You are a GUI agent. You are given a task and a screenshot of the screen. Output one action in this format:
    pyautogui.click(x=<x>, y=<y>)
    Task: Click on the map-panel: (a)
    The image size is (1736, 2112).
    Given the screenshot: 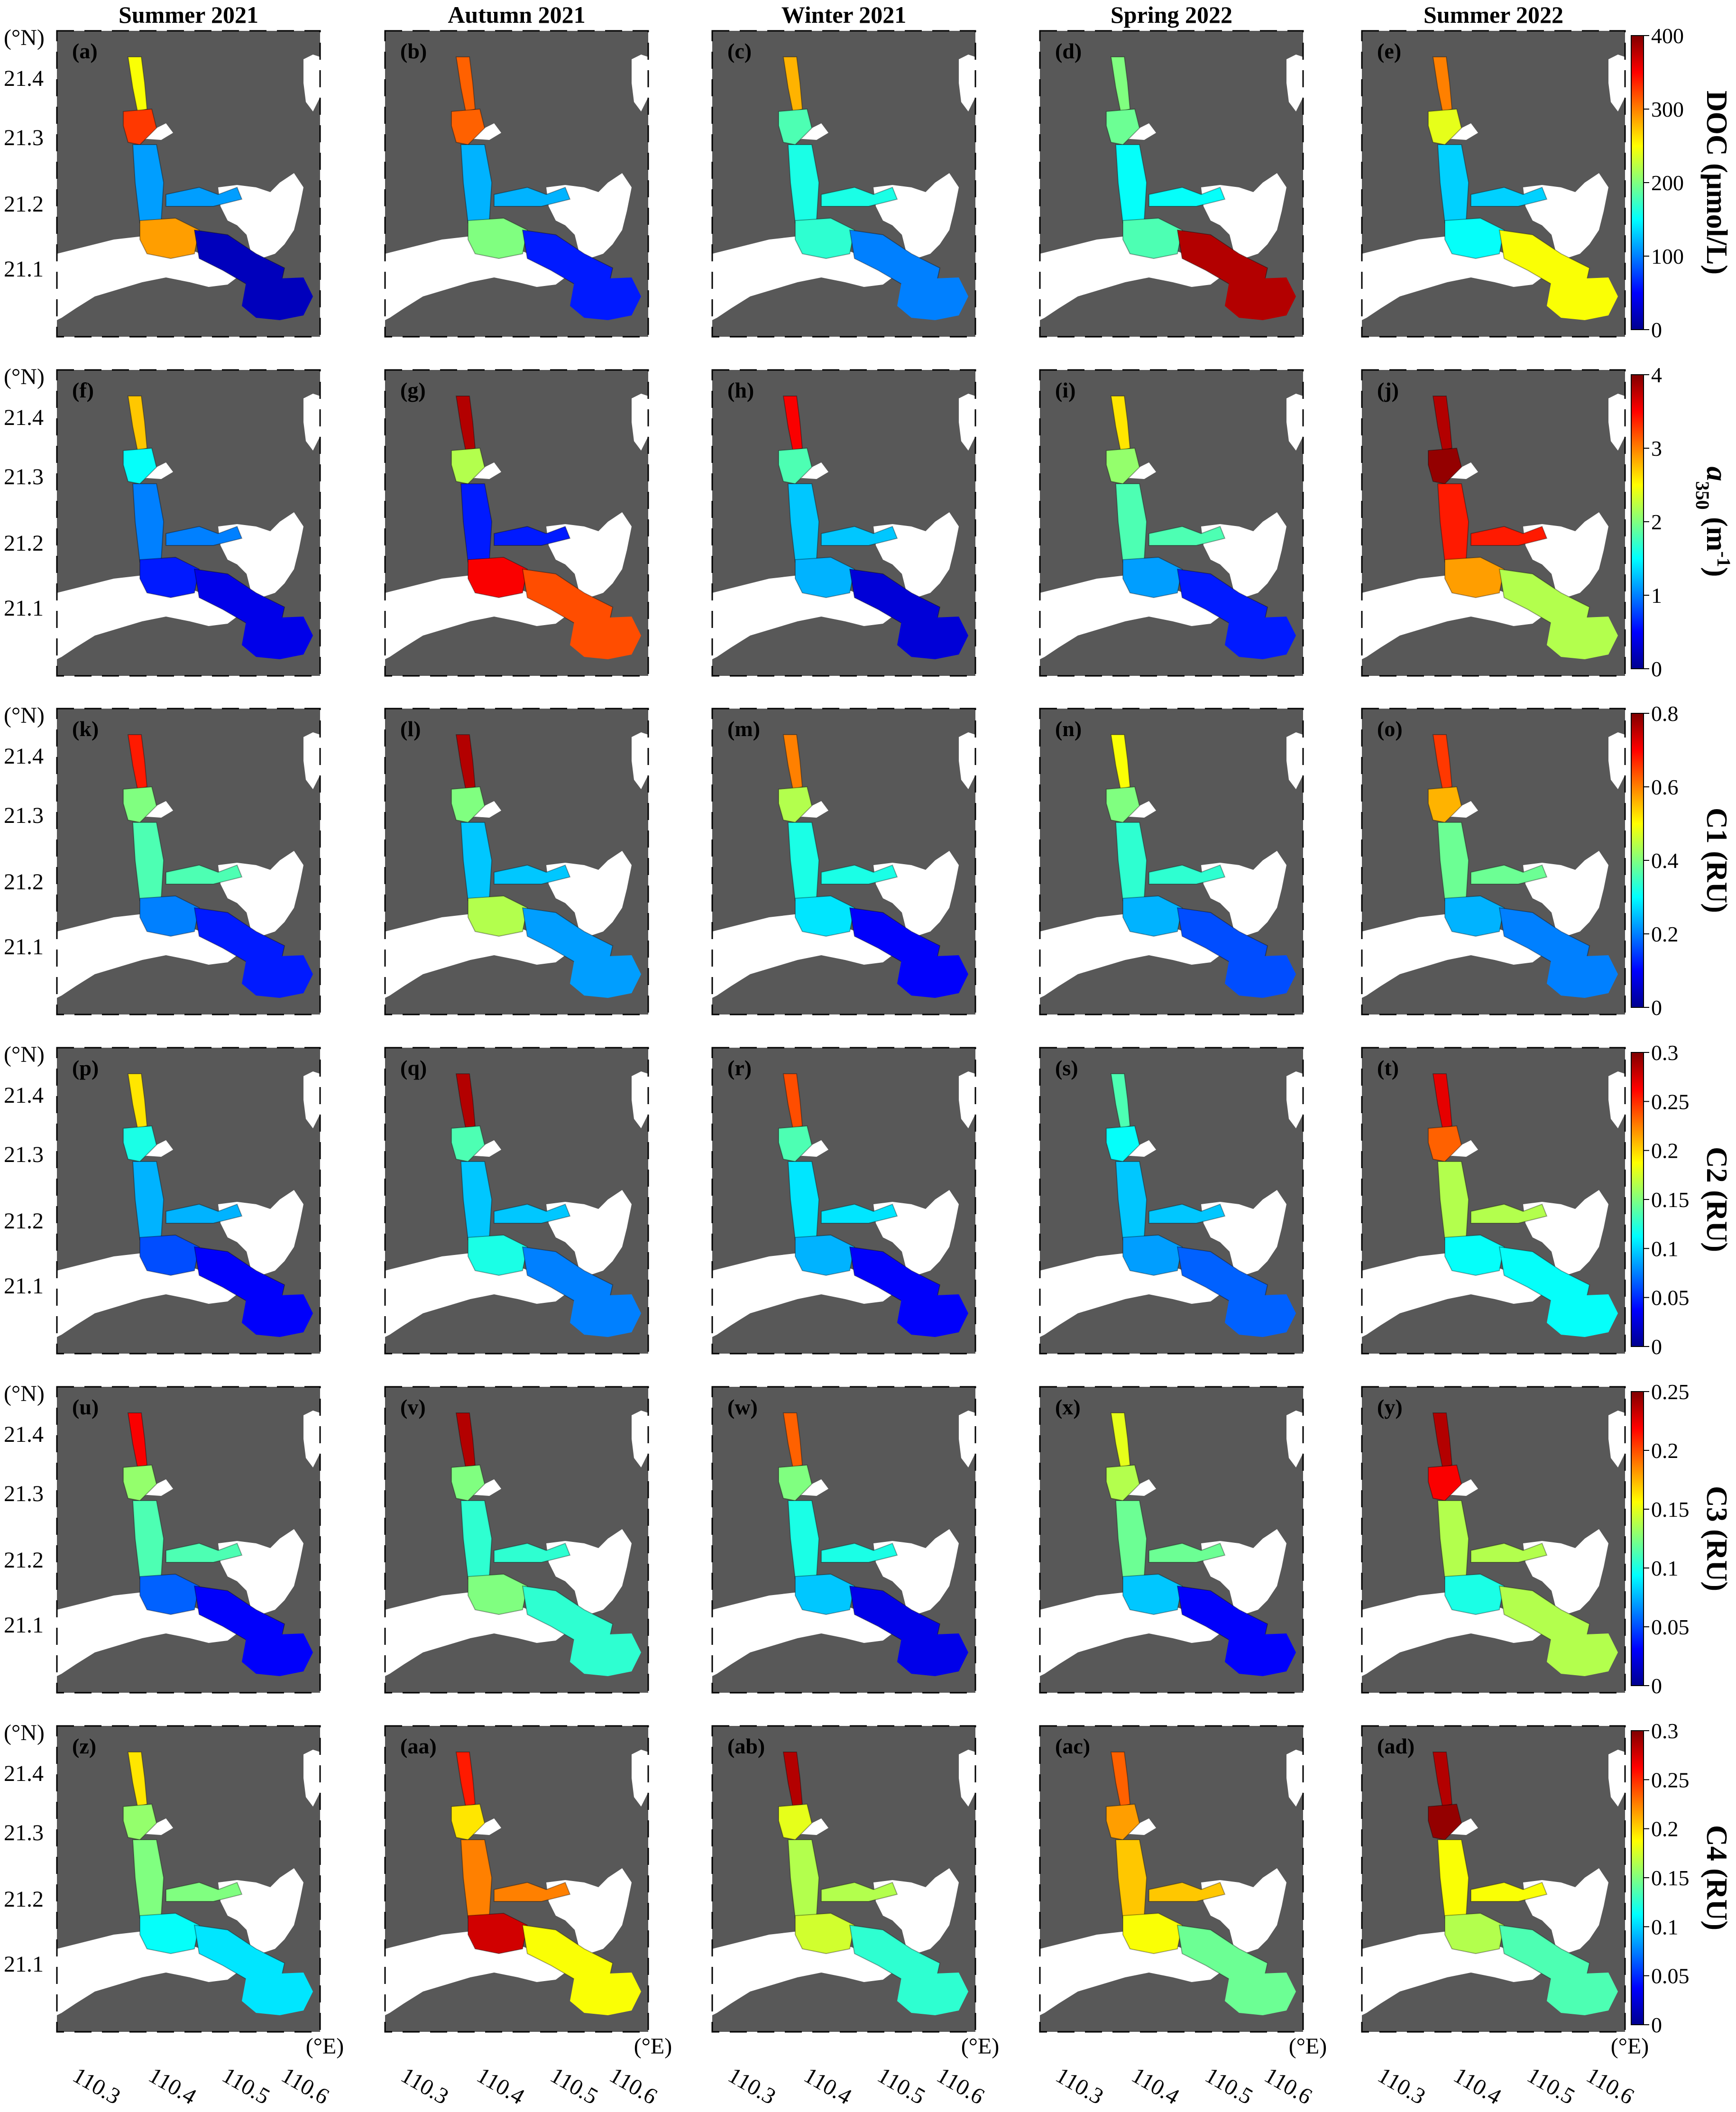 What is the action you would take?
    pyautogui.click(x=188, y=184)
    